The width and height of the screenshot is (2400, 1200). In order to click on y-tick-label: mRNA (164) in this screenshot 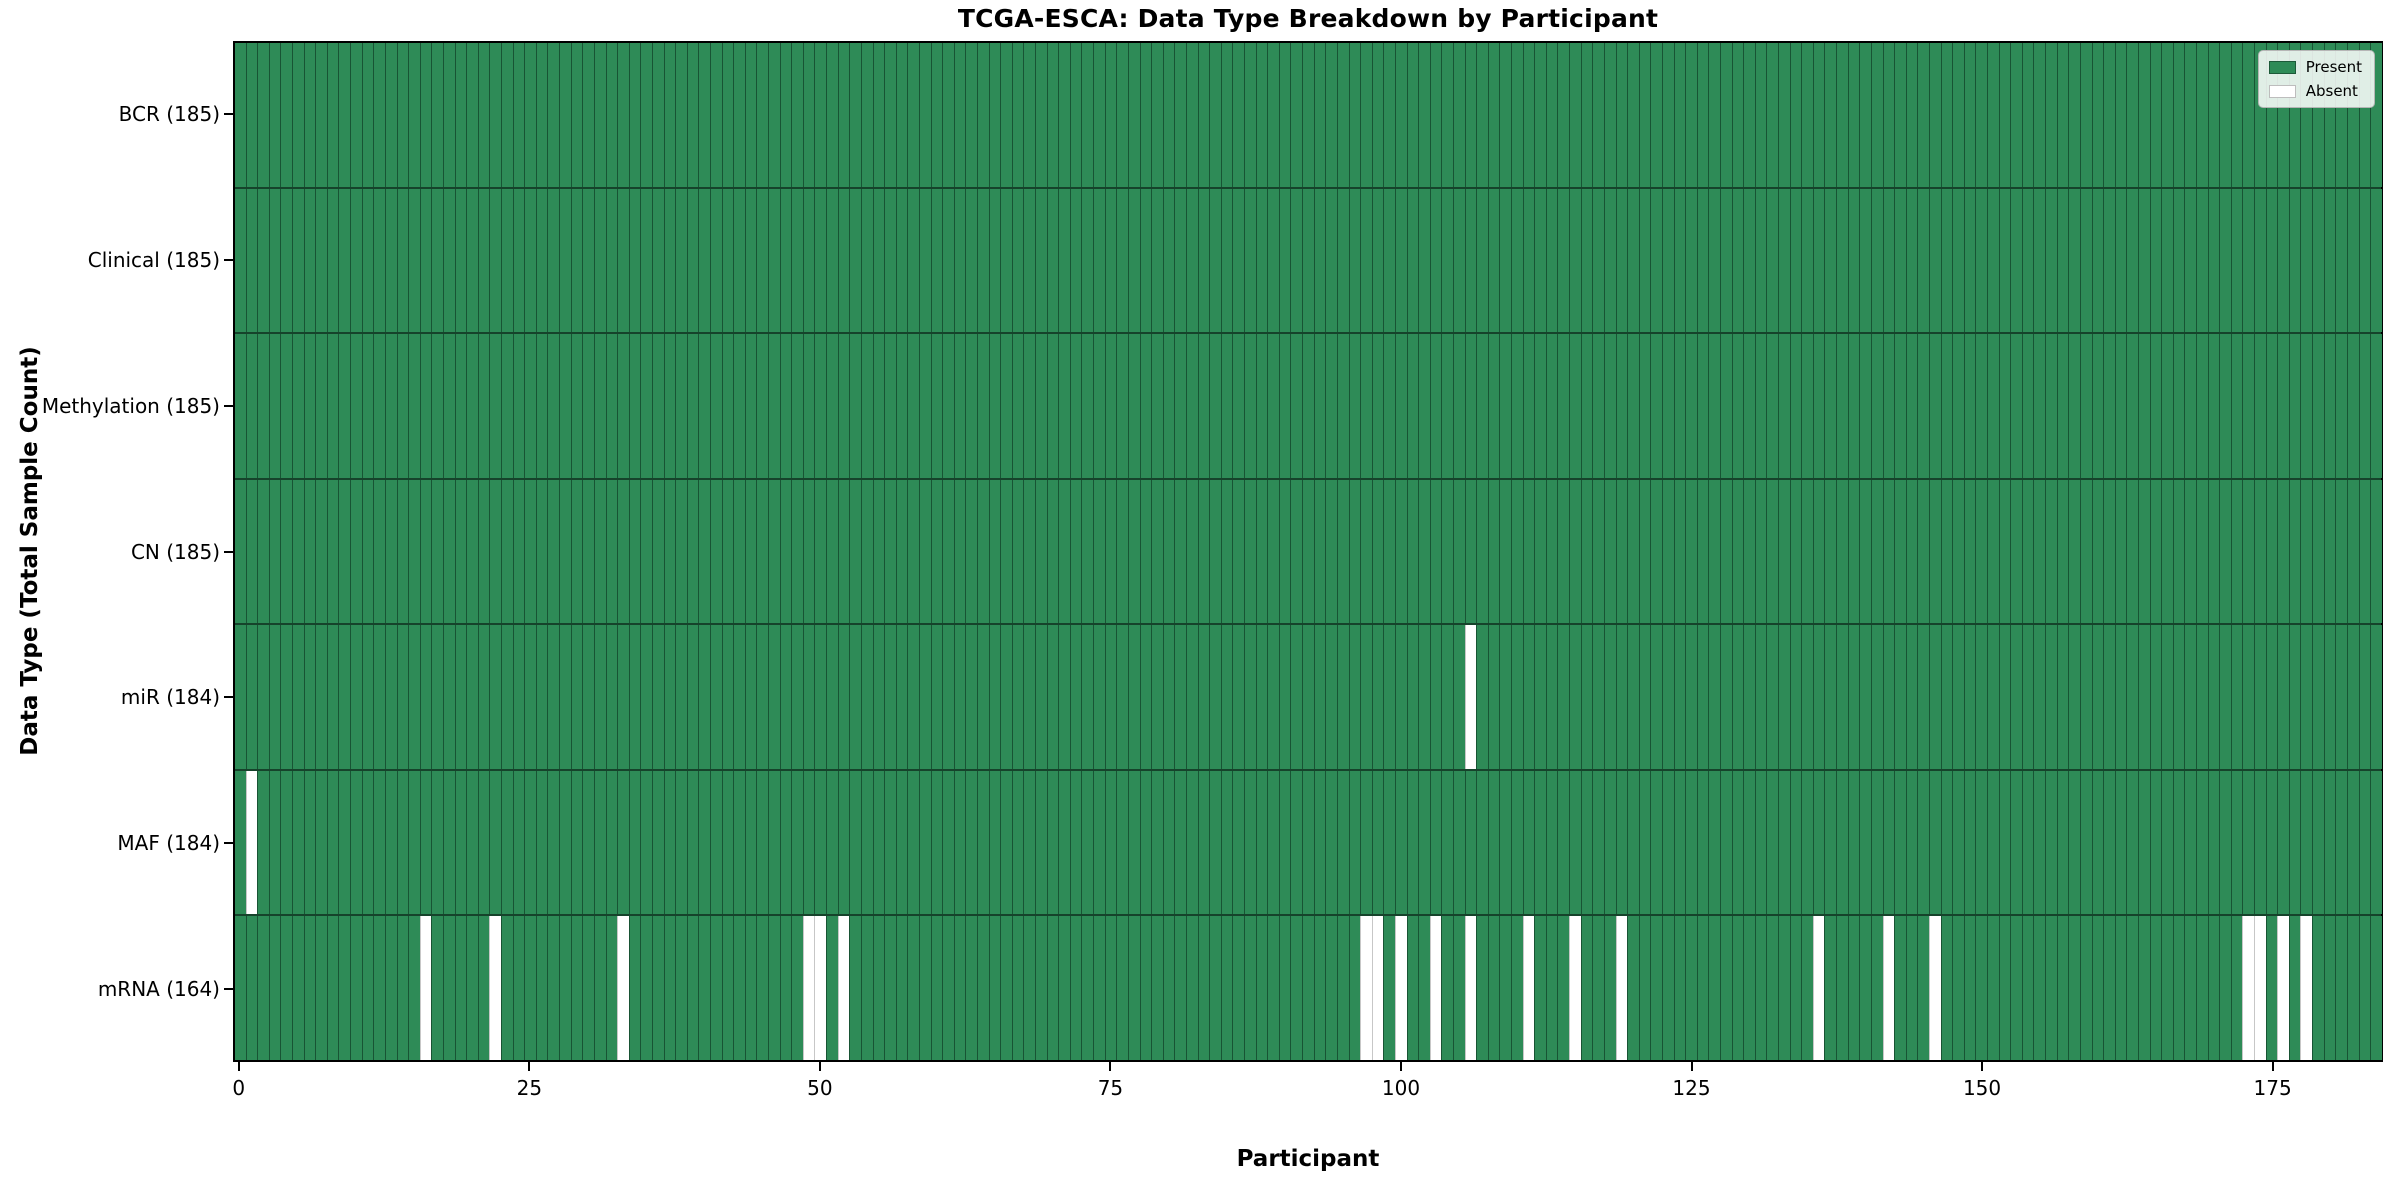, I will do `click(158, 989)`.